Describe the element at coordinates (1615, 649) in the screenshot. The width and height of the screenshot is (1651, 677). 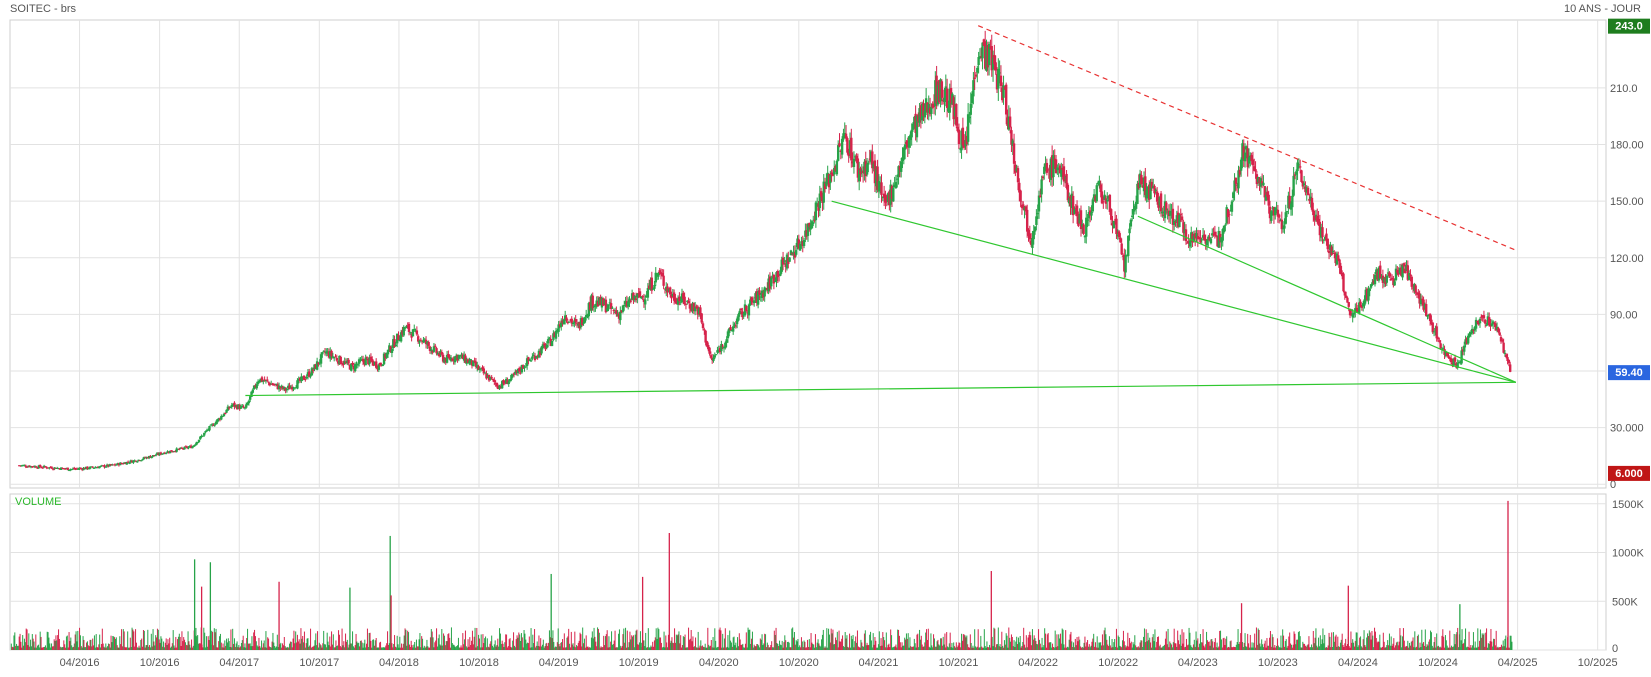
I see `volume-y-tick-label: 0` at that location.